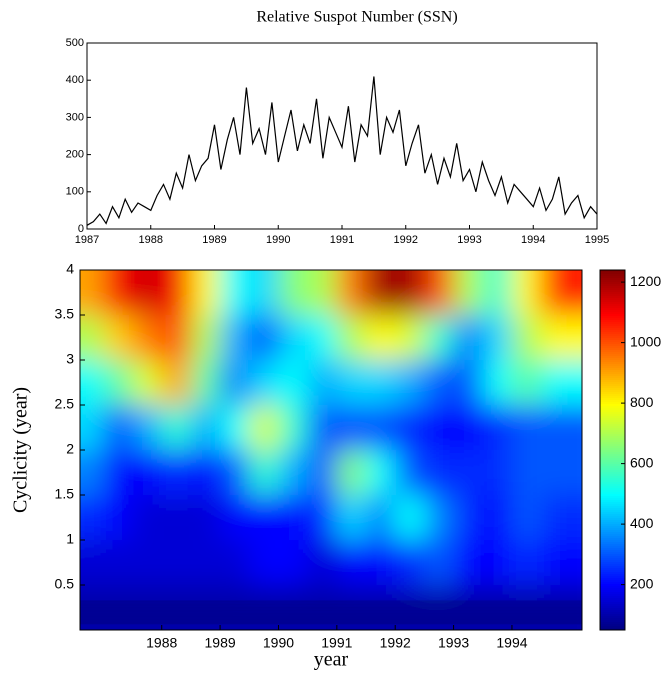  I want to click on y-tick-label: 300, so click(75, 117).